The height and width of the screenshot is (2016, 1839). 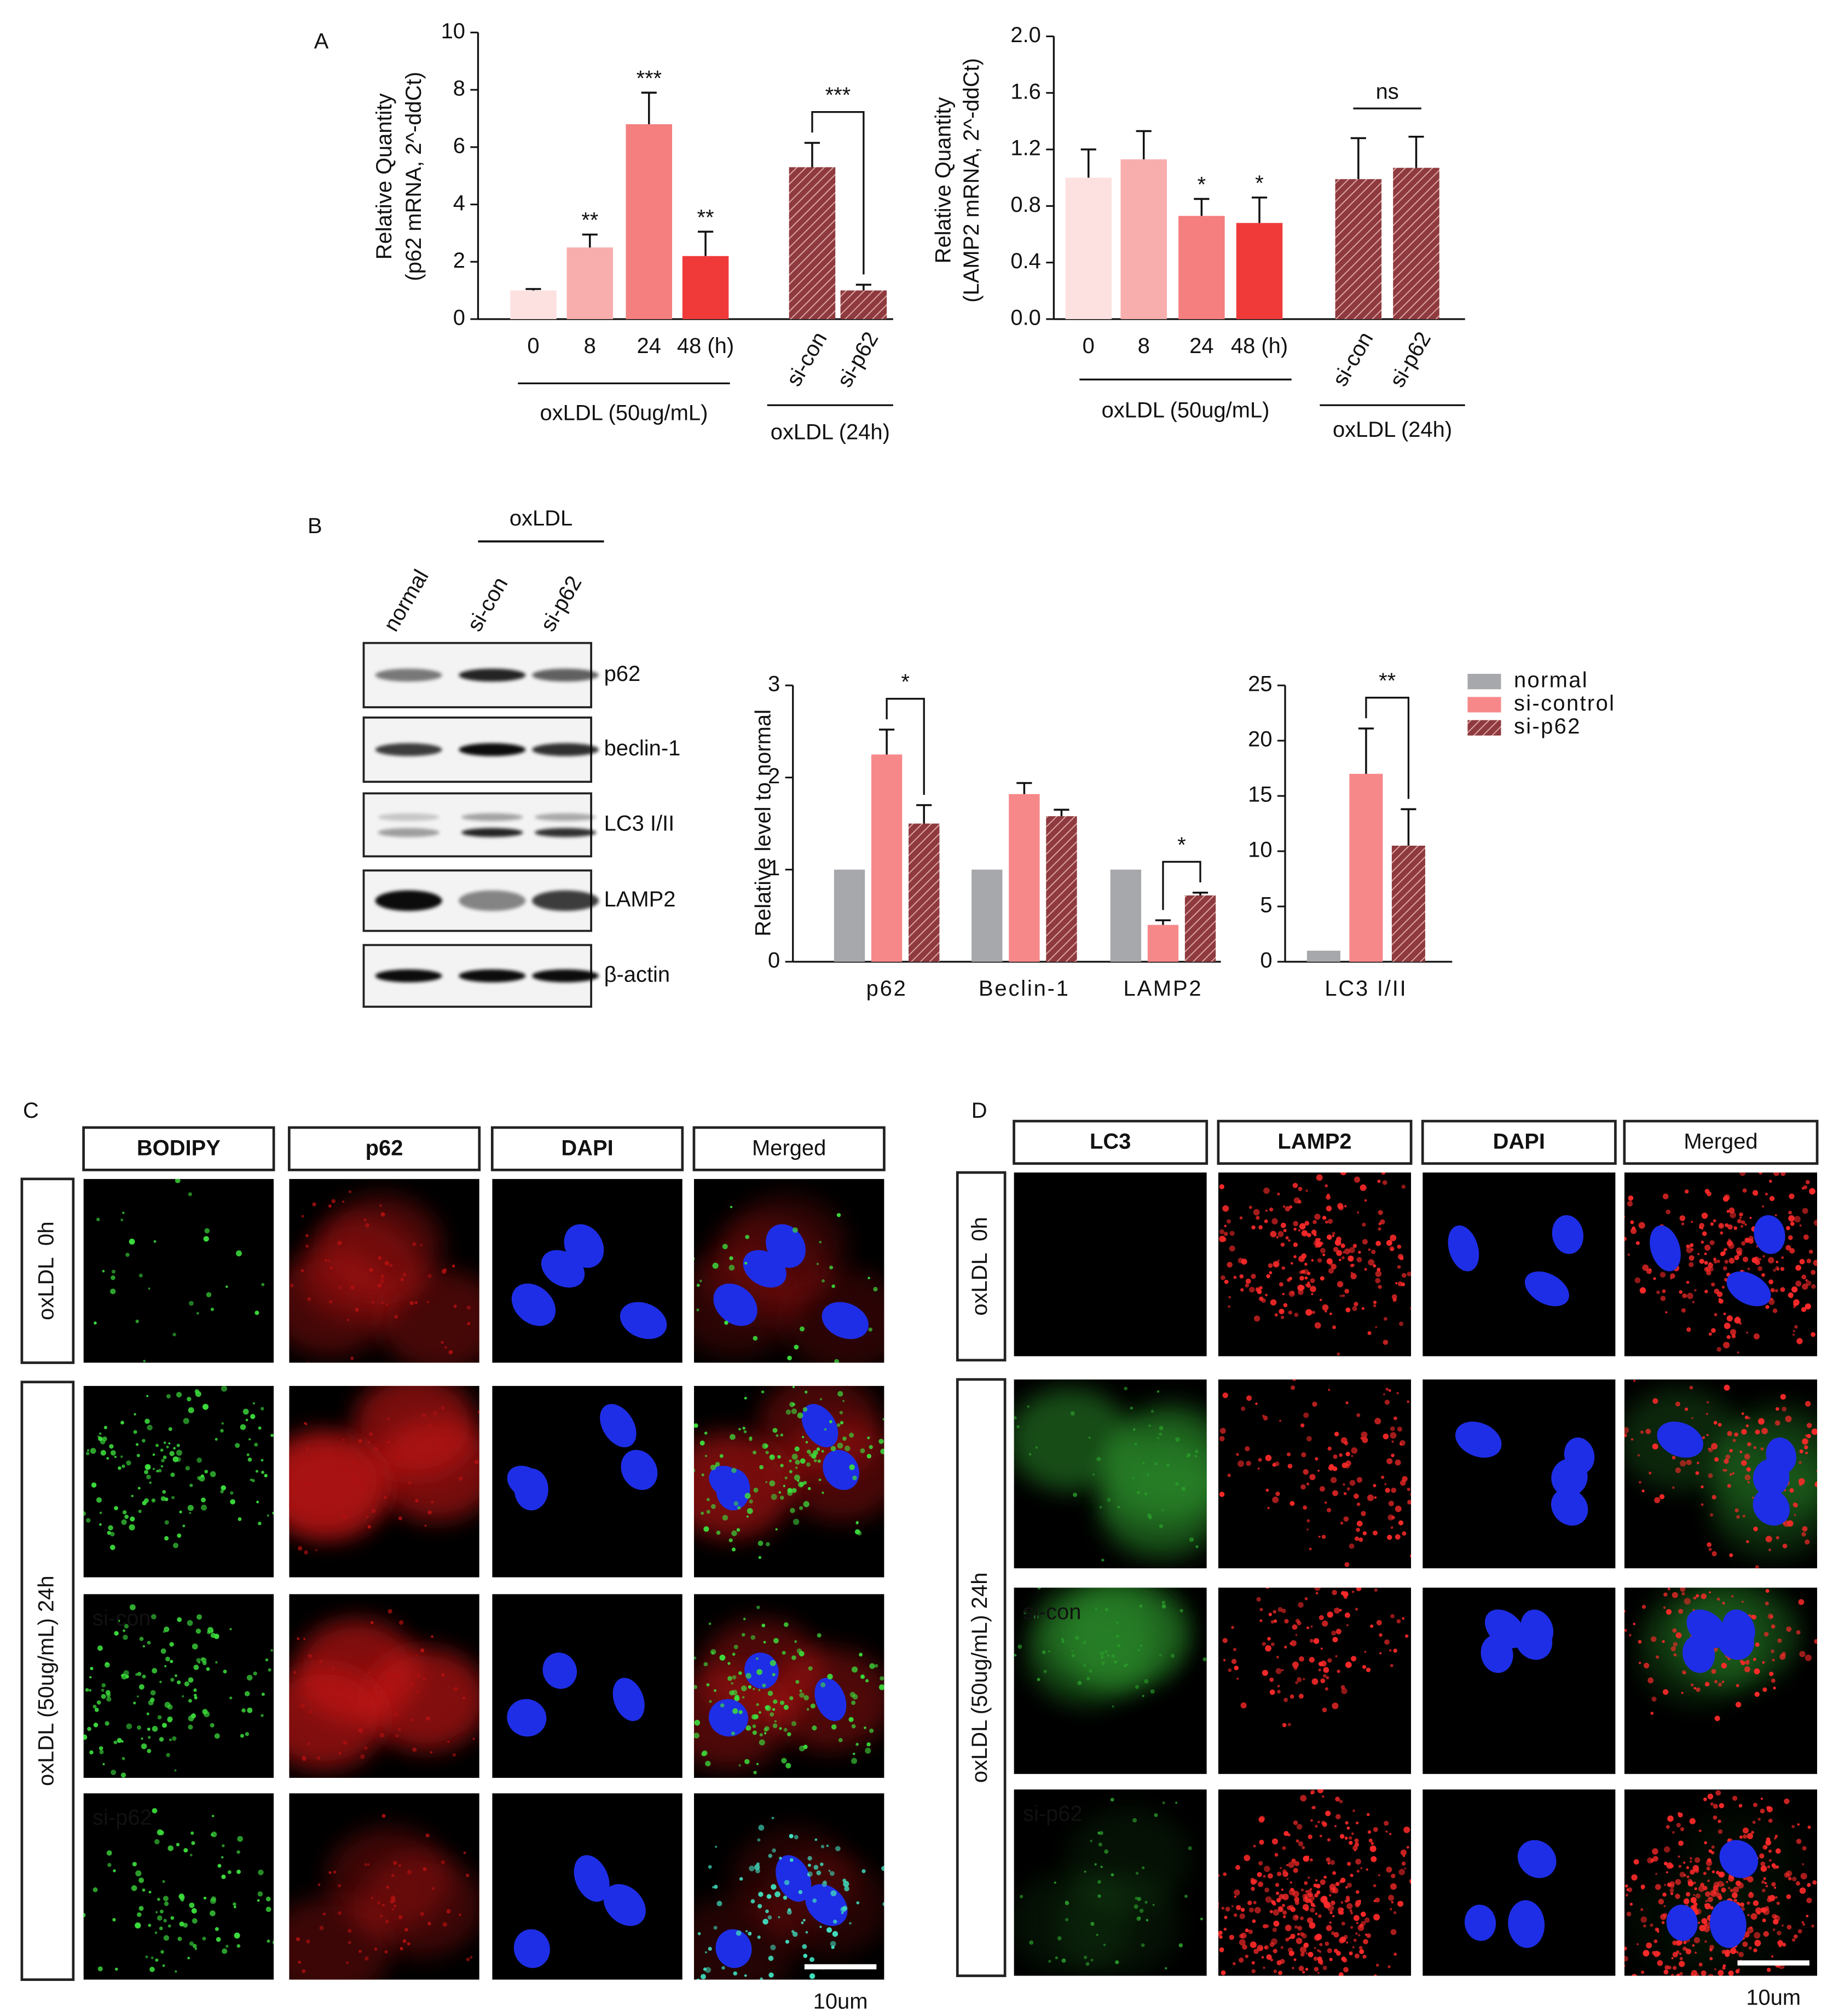 I want to click on y-tick-label: 1.2, so click(x=1025, y=148).